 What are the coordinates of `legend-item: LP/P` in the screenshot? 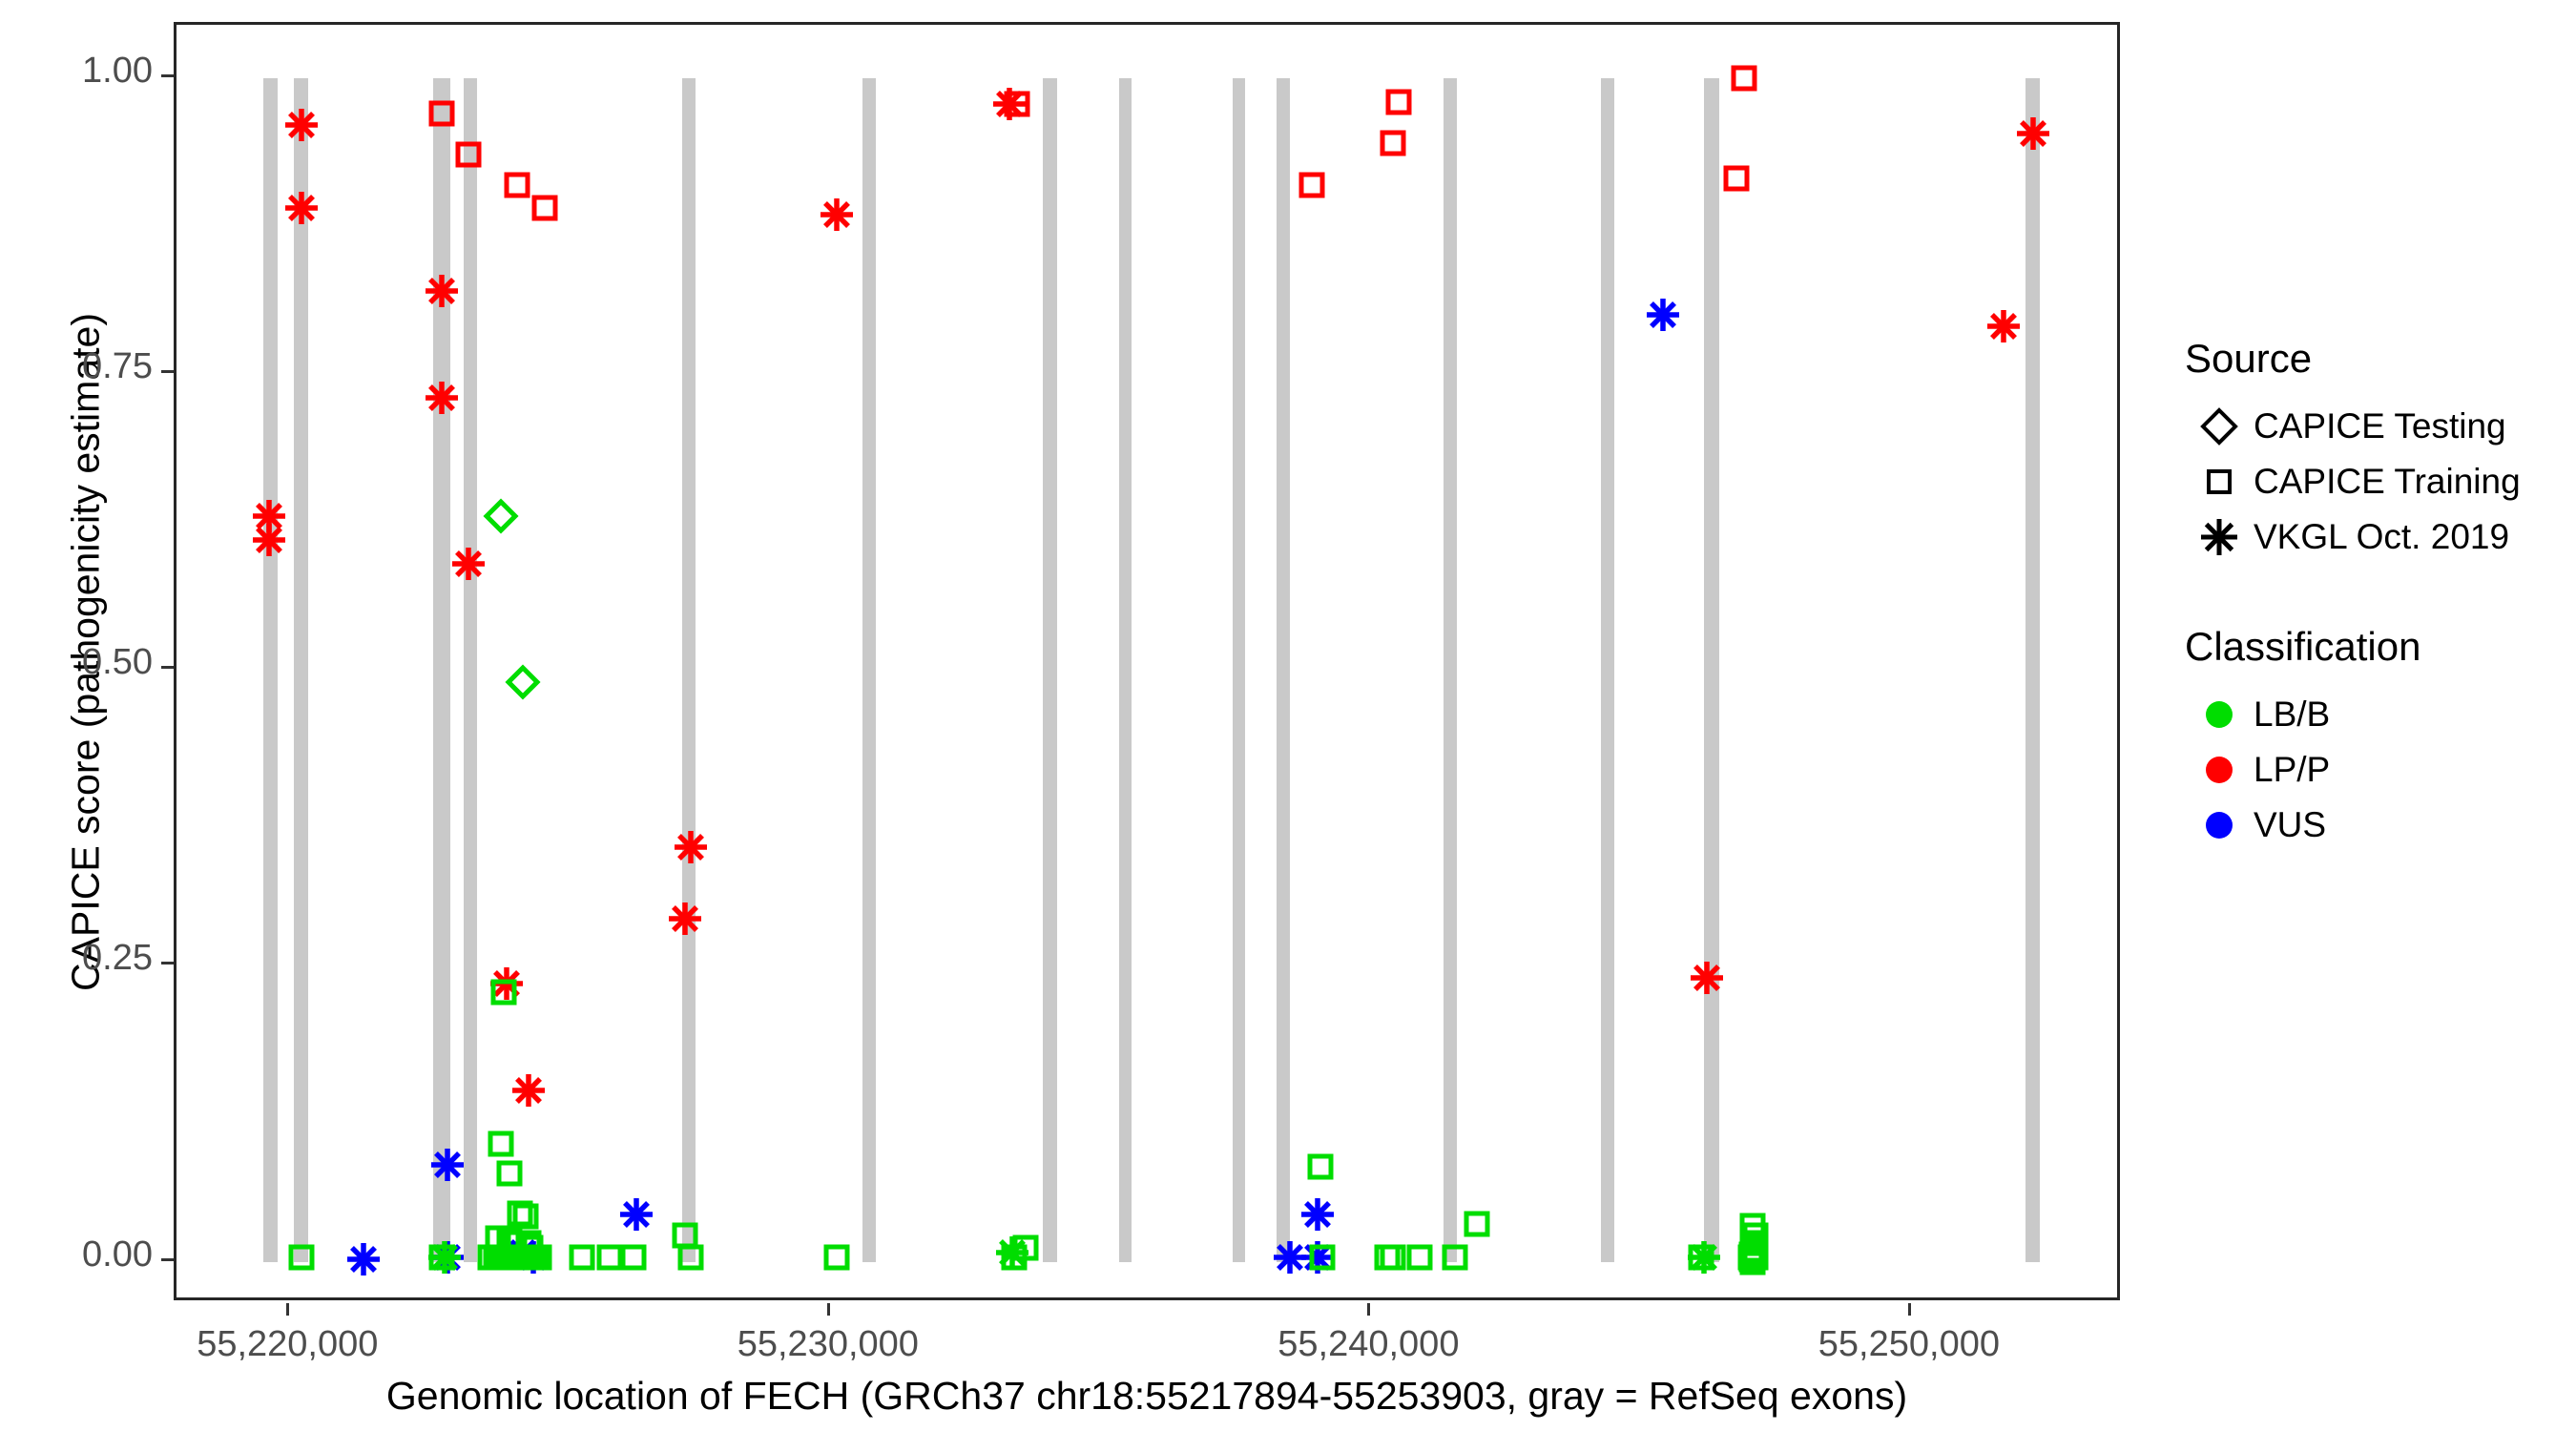 It's located at (2375, 770).